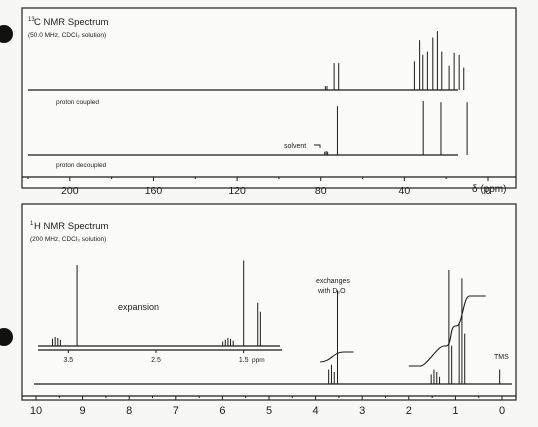 The image size is (538, 427). Describe the element at coordinates (333, 281) in the screenshot. I see `exchange-label-line1: exchanges` at that location.